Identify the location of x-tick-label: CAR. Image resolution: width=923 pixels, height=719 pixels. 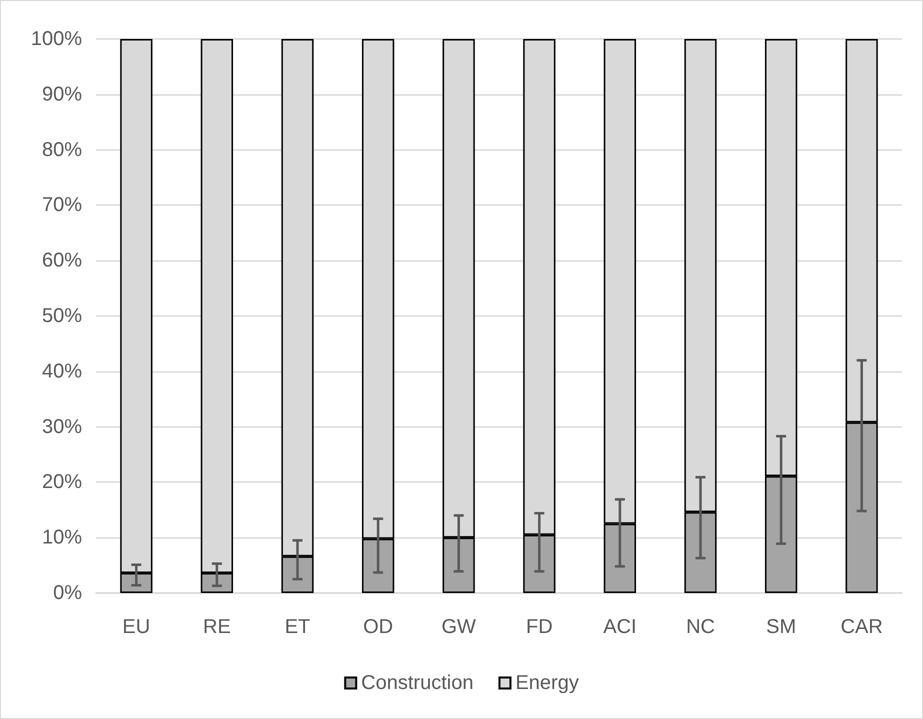
(861, 627).